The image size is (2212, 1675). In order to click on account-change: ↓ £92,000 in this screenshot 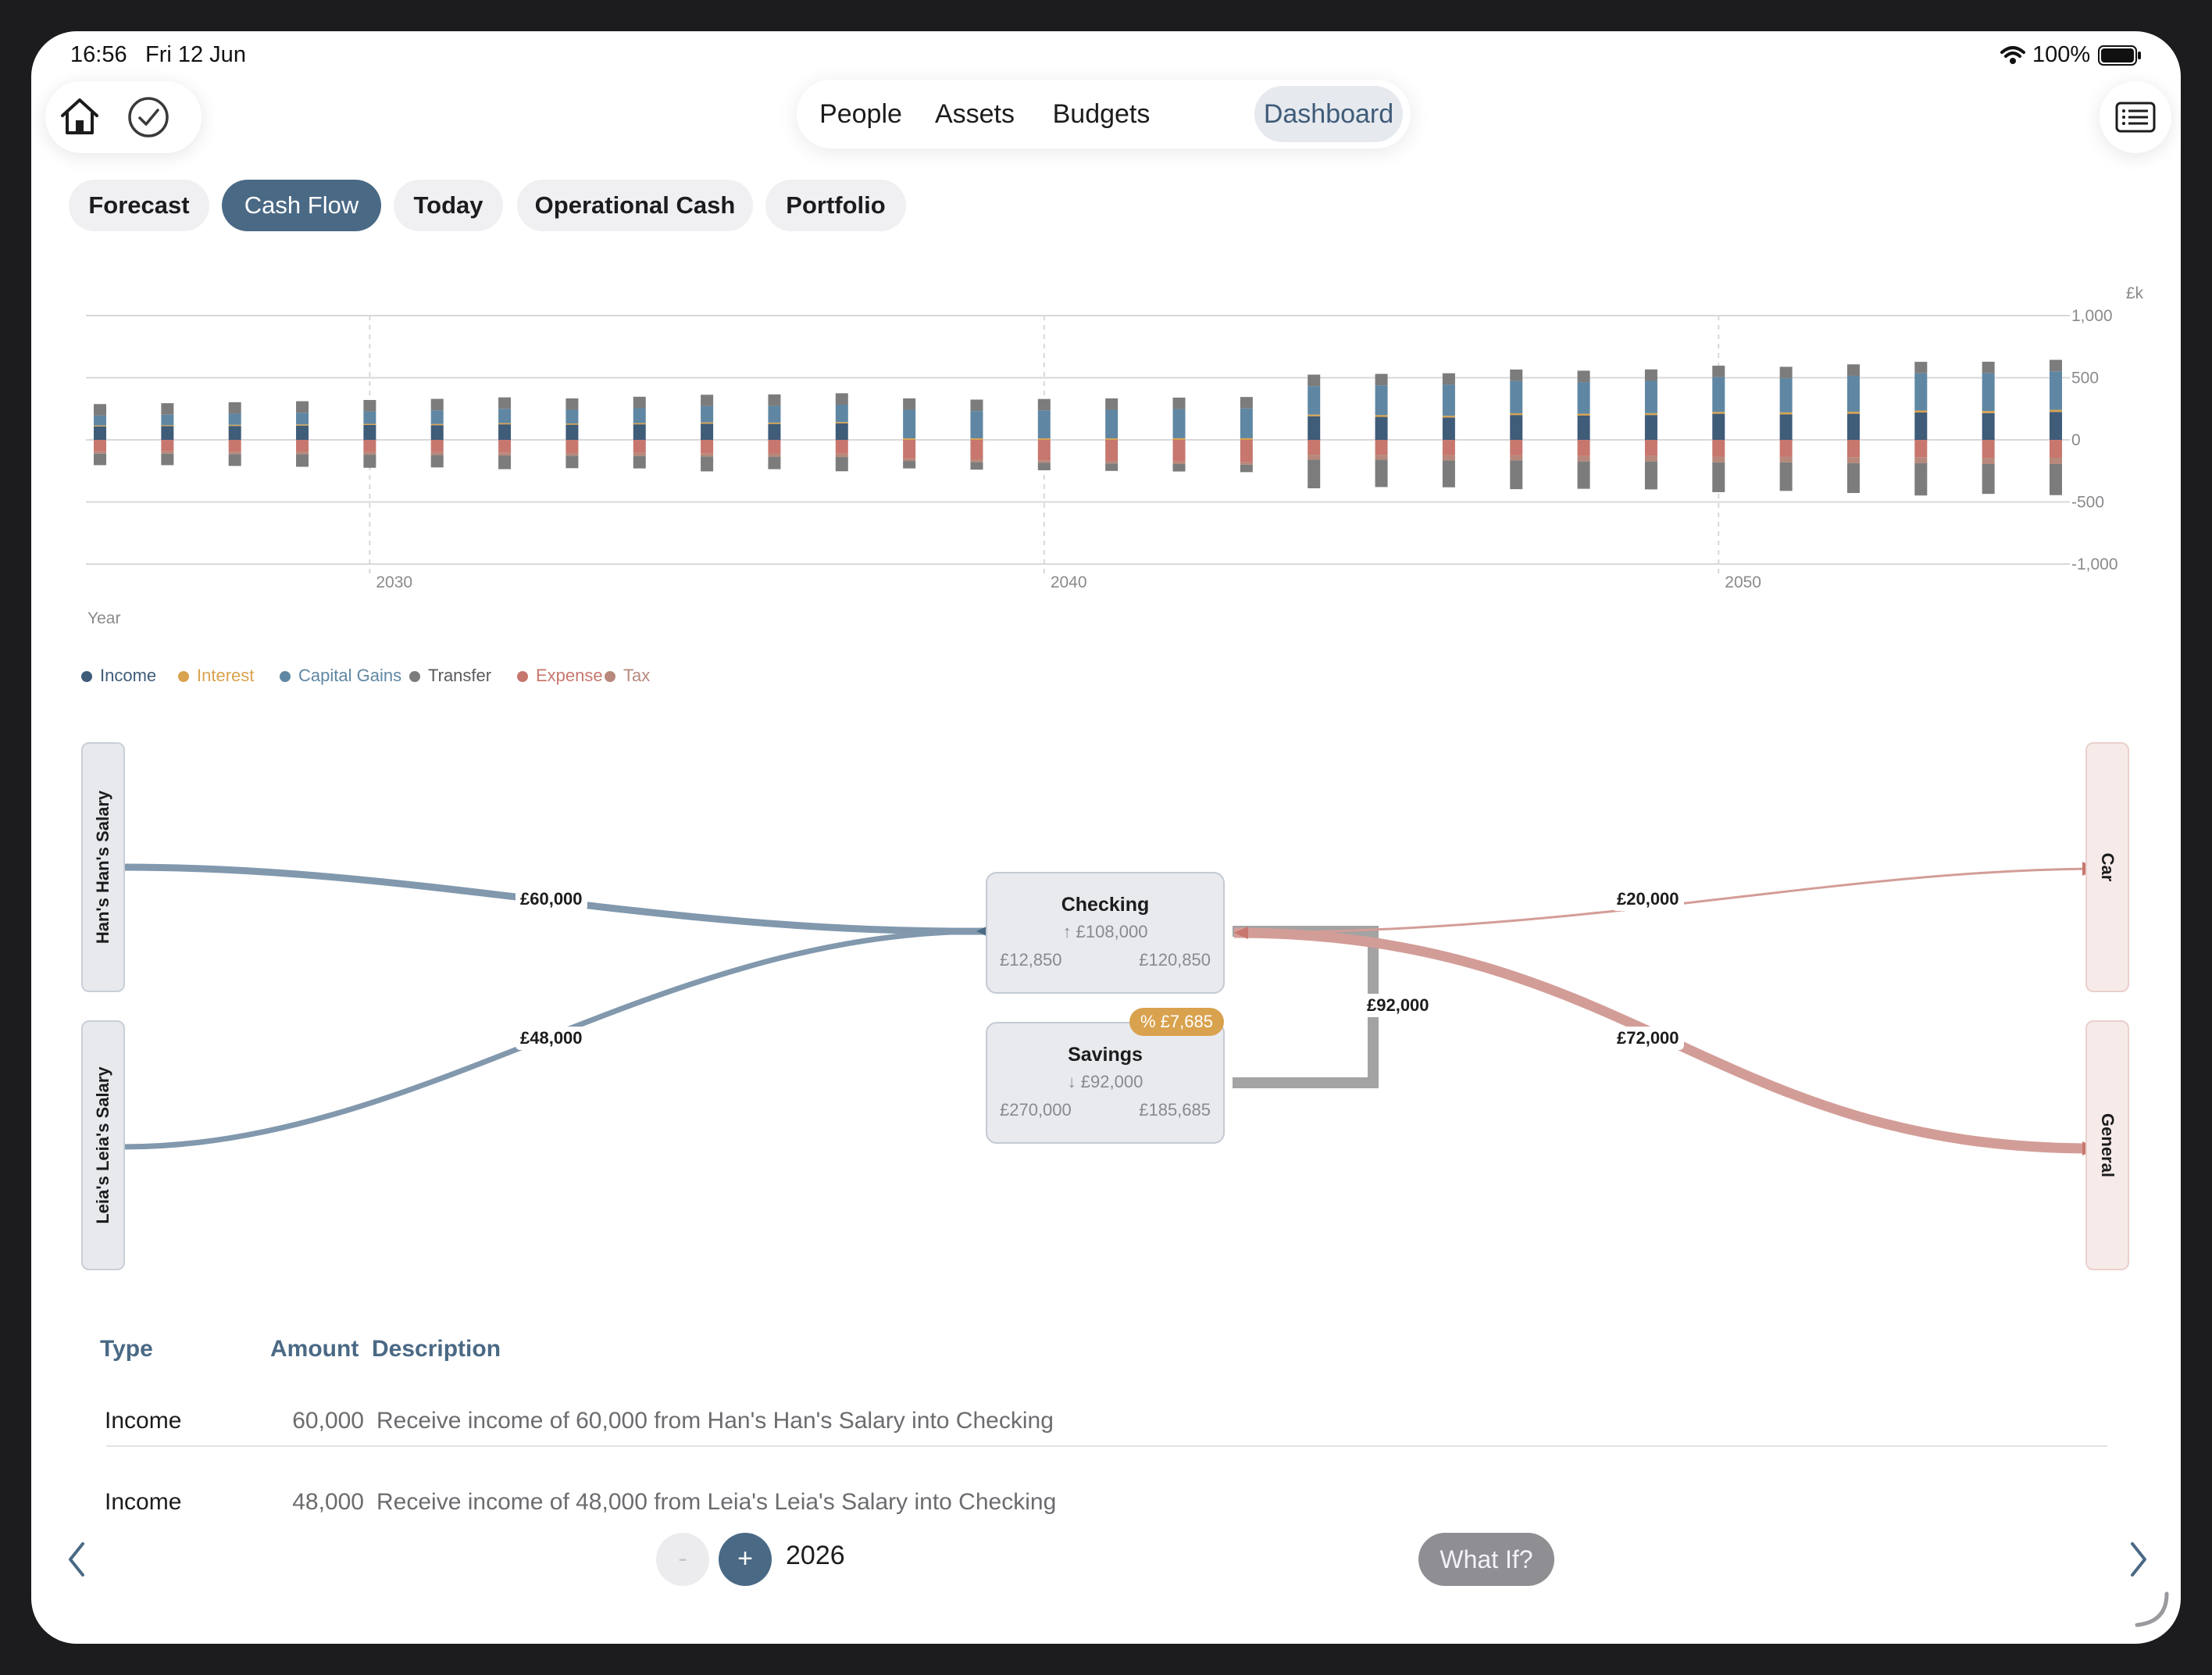, I will do `click(1105, 1081)`.